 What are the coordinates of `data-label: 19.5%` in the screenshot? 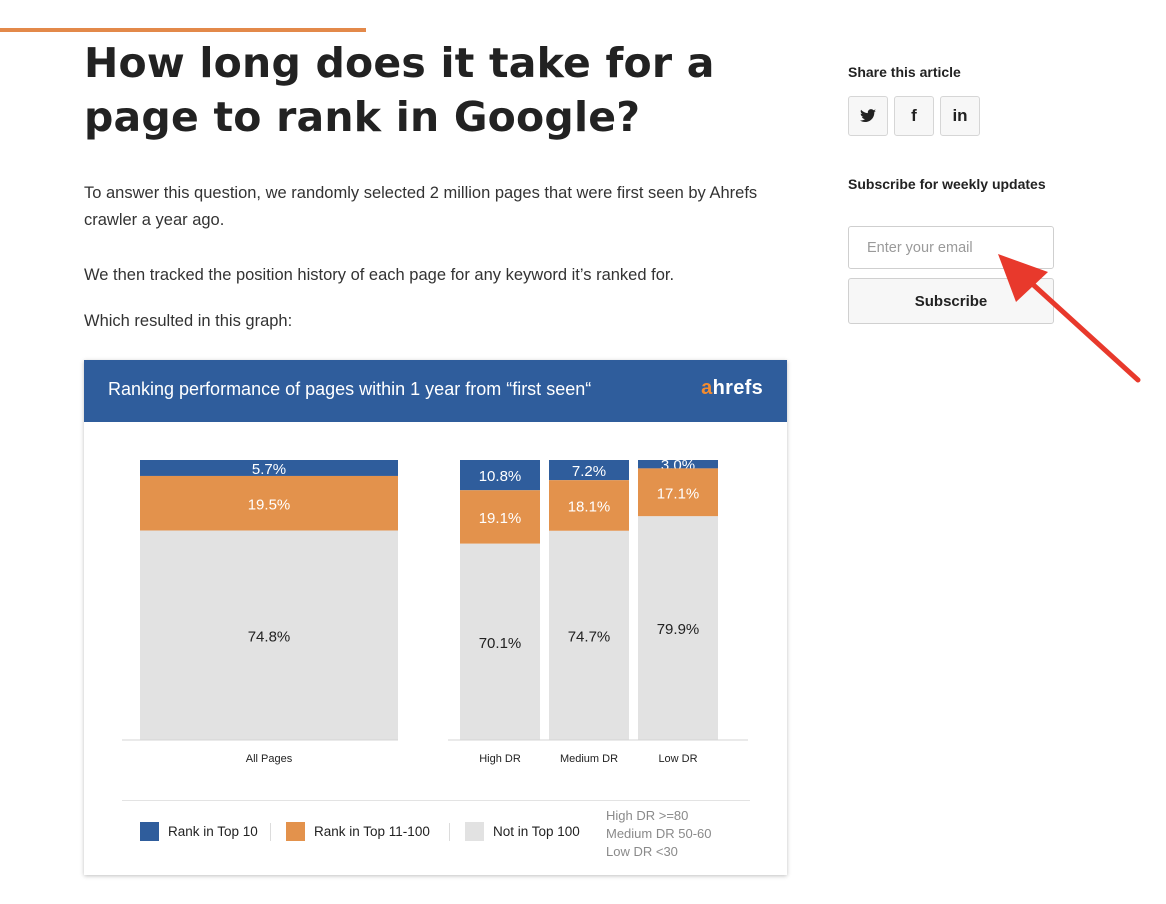 It's located at (269, 504).